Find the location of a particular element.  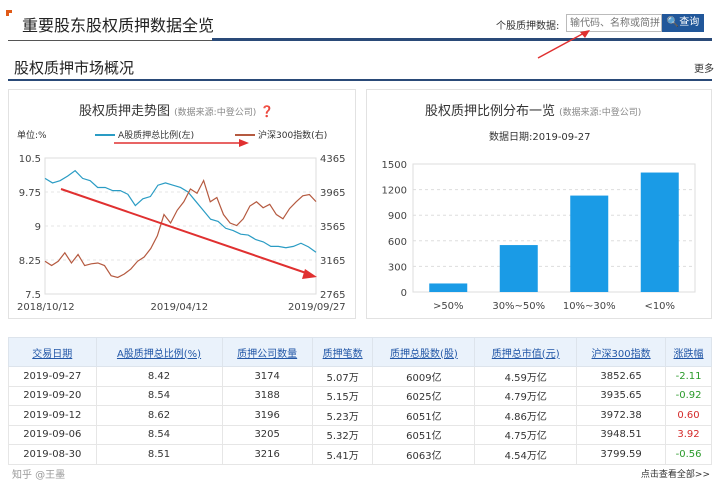

table-cell: 4.54万亿 is located at coordinates (526, 454).